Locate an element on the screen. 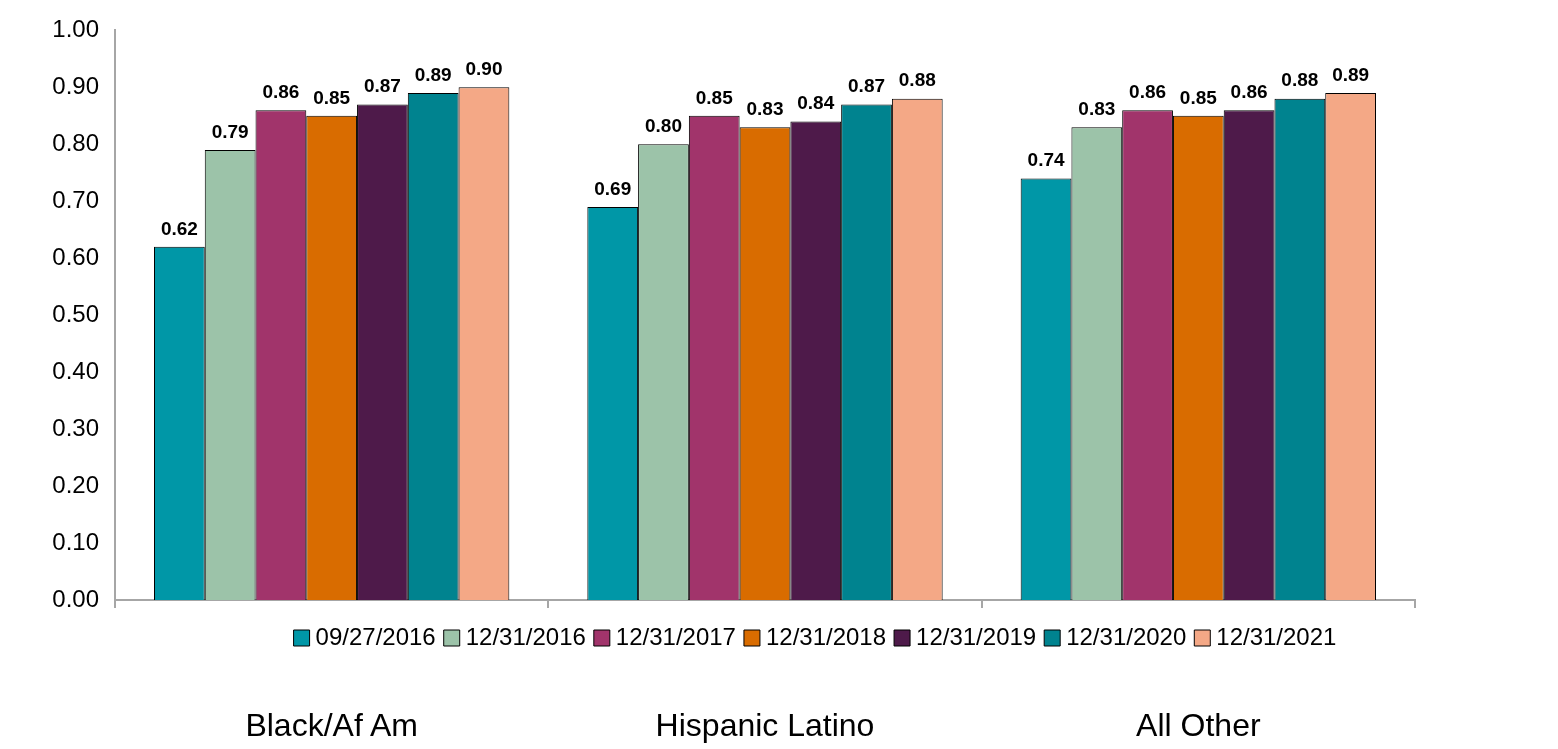 This screenshot has width=1558, height=749. data-label: 0.90 is located at coordinates (484, 69).